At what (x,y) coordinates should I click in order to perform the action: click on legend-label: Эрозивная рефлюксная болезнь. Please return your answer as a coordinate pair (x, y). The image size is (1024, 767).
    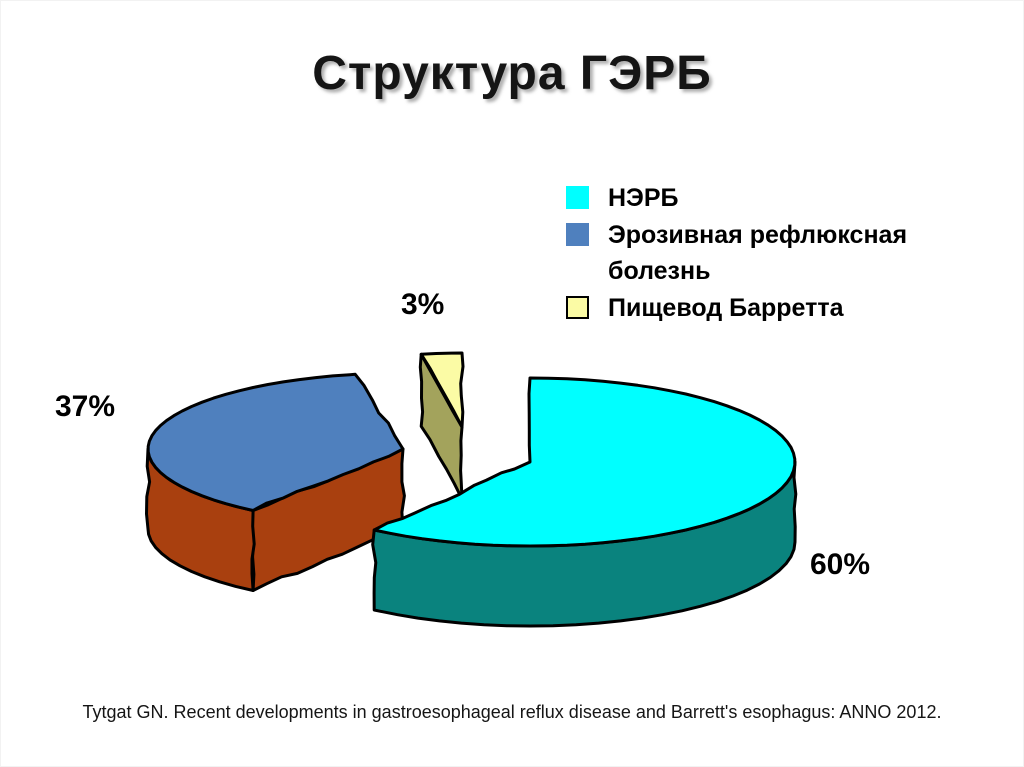
    Looking at the image, I should click on (758, 253).